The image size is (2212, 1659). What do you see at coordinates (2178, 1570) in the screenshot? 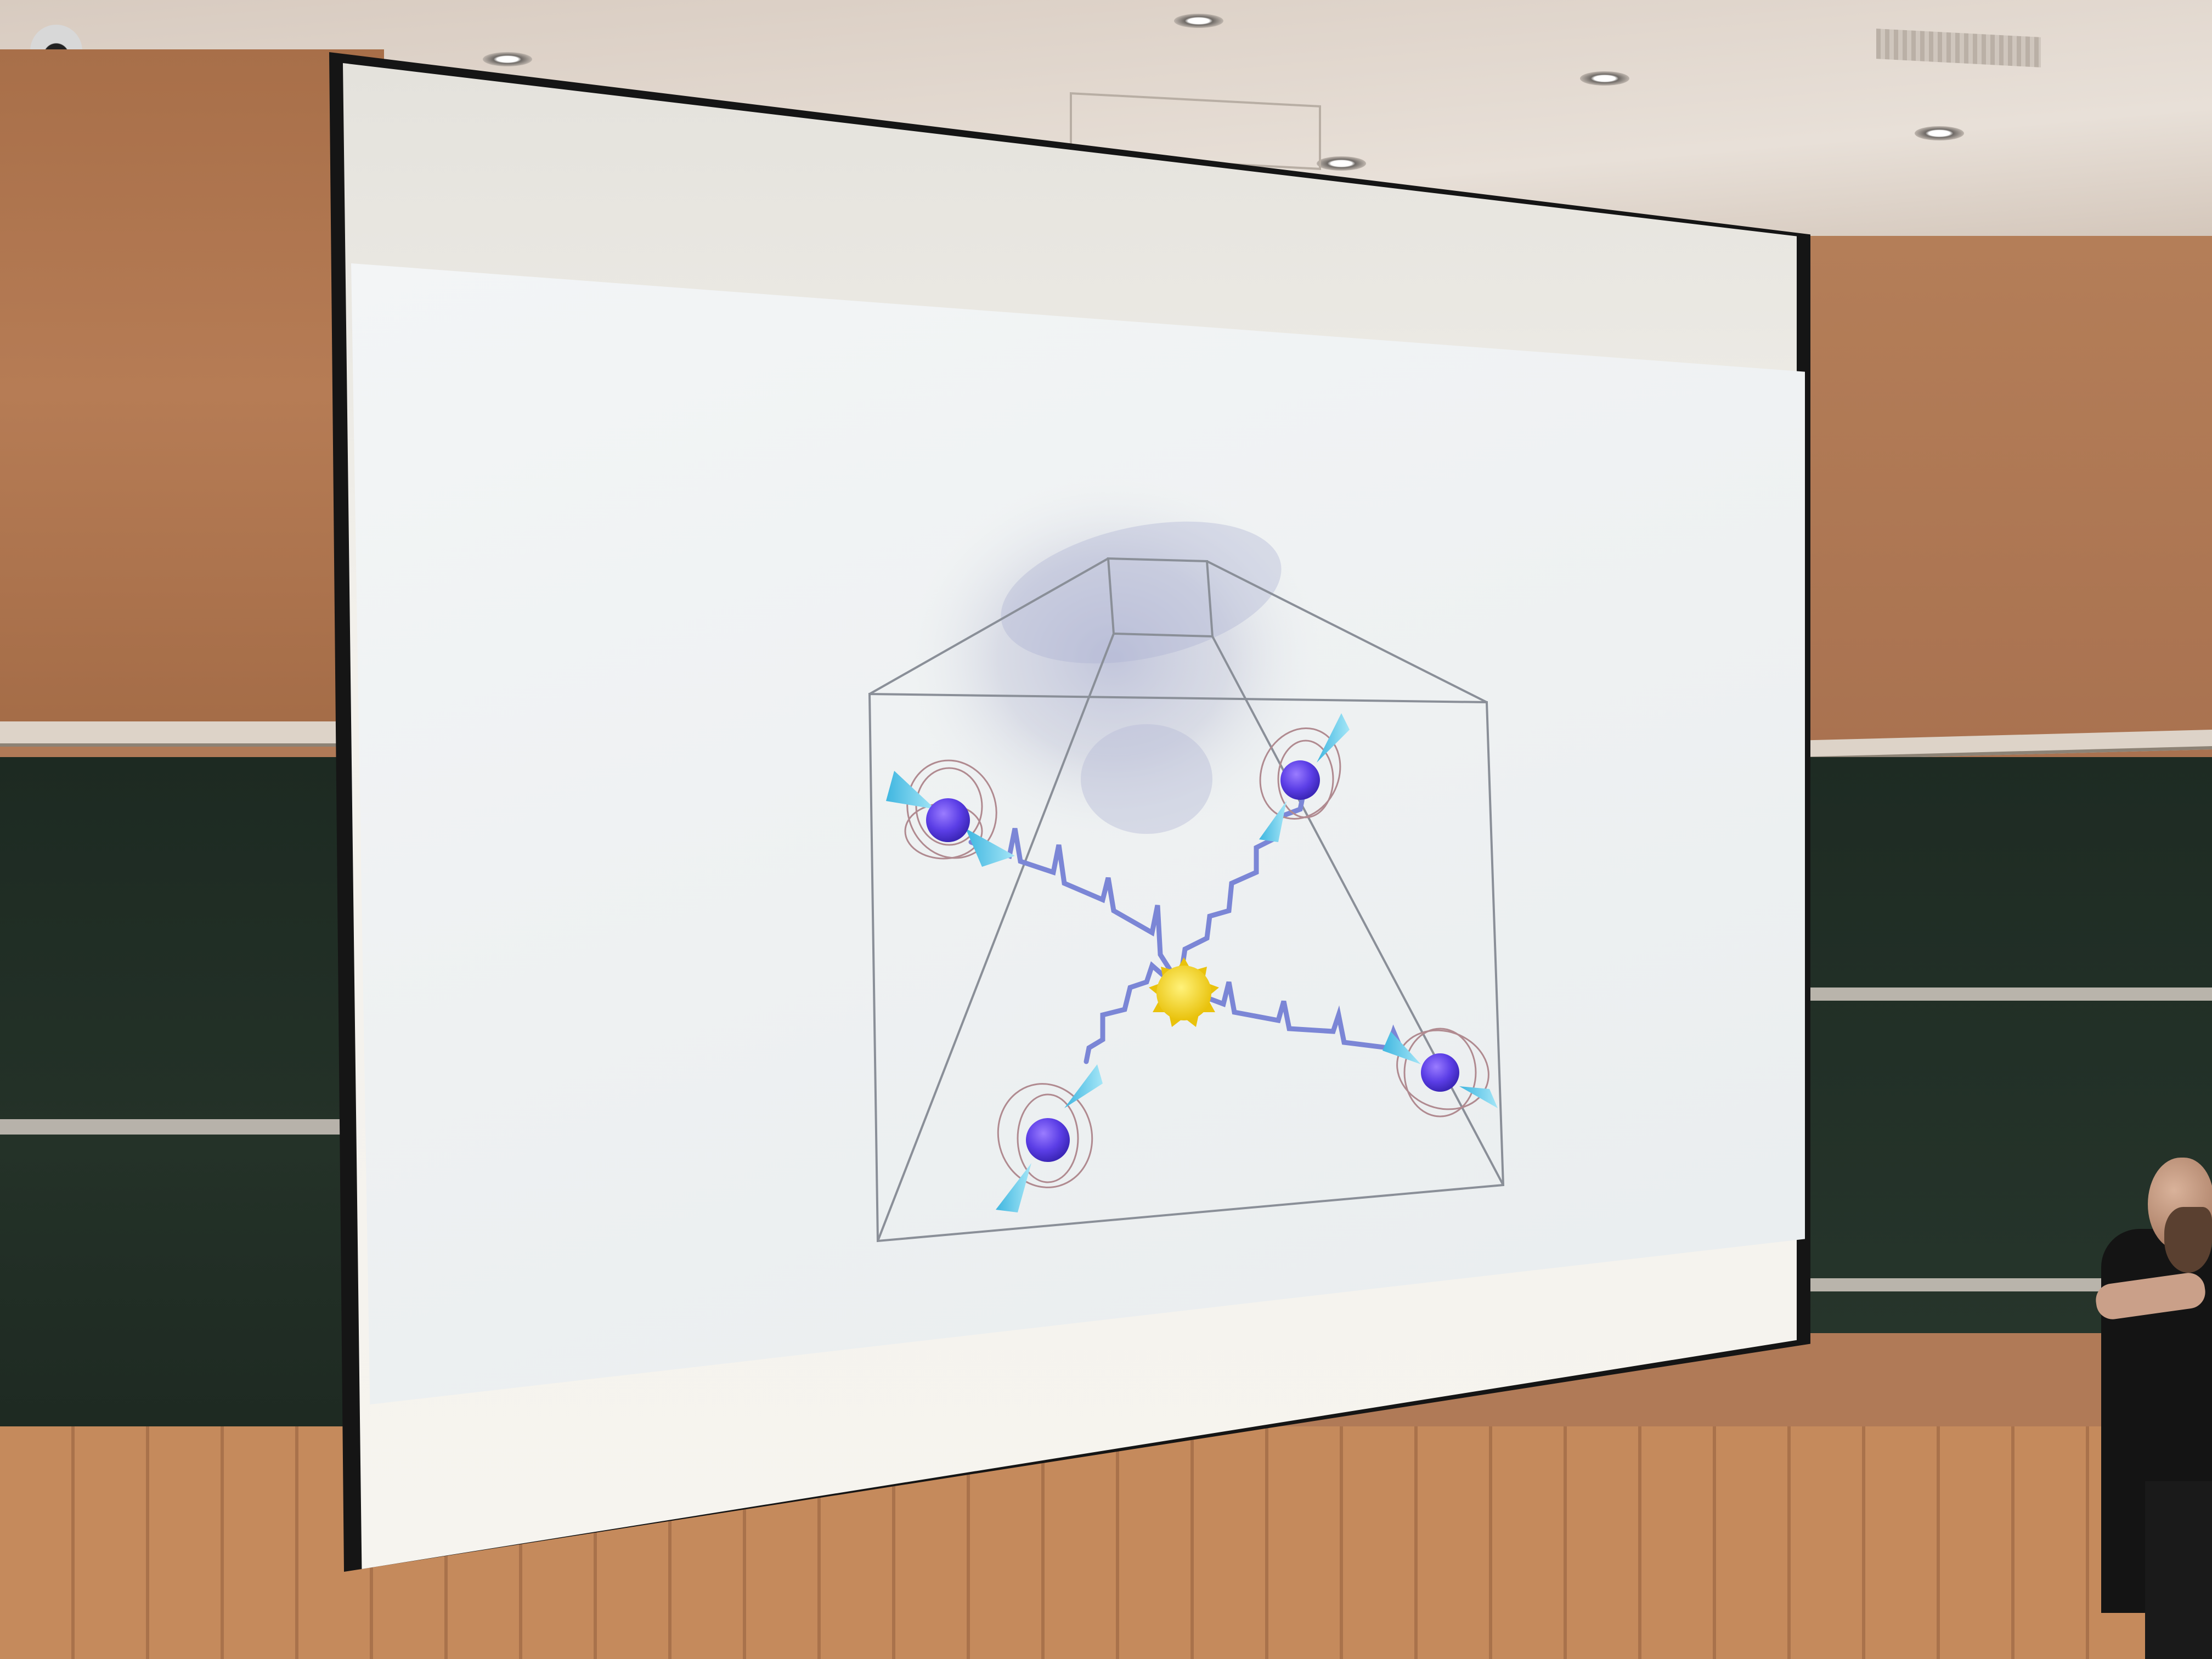
I see `presenter-legs` at bounding box center [2178, 1570].